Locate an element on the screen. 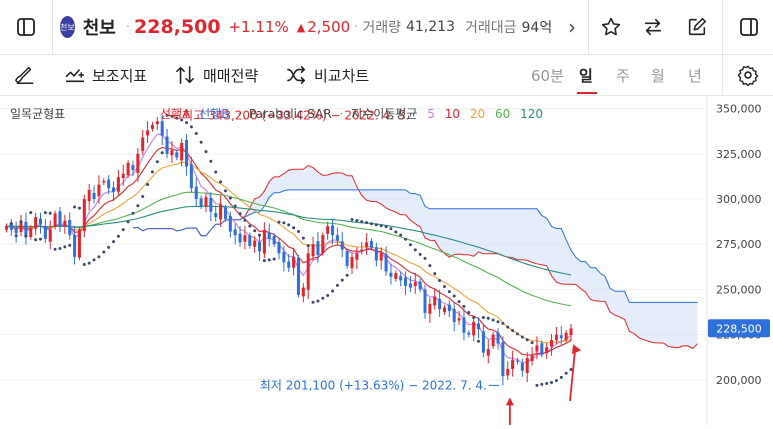 Image resolution: width=773 pixels, height=429 pixels. low-annotation: 최저 201,100 (+13.63%) − 2022. 7. 4. is located at coordinates (373, 385).